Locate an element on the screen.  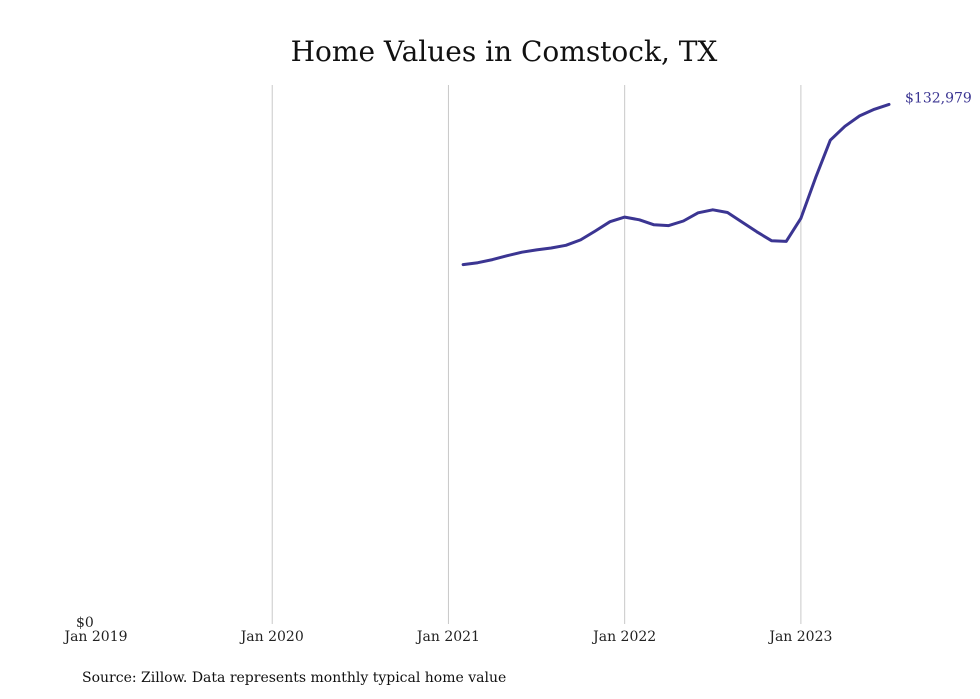
x-axis-ticks: Jan 2019 Jan 2020 Jan 2021 Jan 2022 Jan 2023 is located at coordinates (447, 637).